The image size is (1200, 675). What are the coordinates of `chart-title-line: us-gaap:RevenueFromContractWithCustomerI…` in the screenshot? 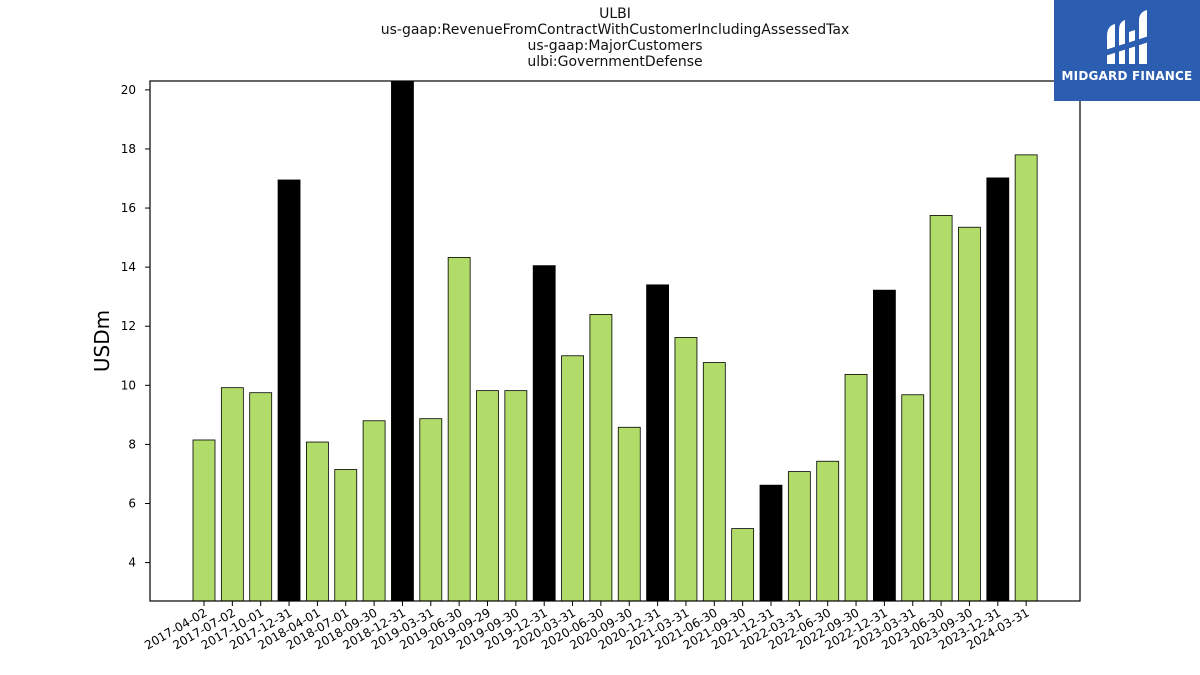 It's located at (615, 30).